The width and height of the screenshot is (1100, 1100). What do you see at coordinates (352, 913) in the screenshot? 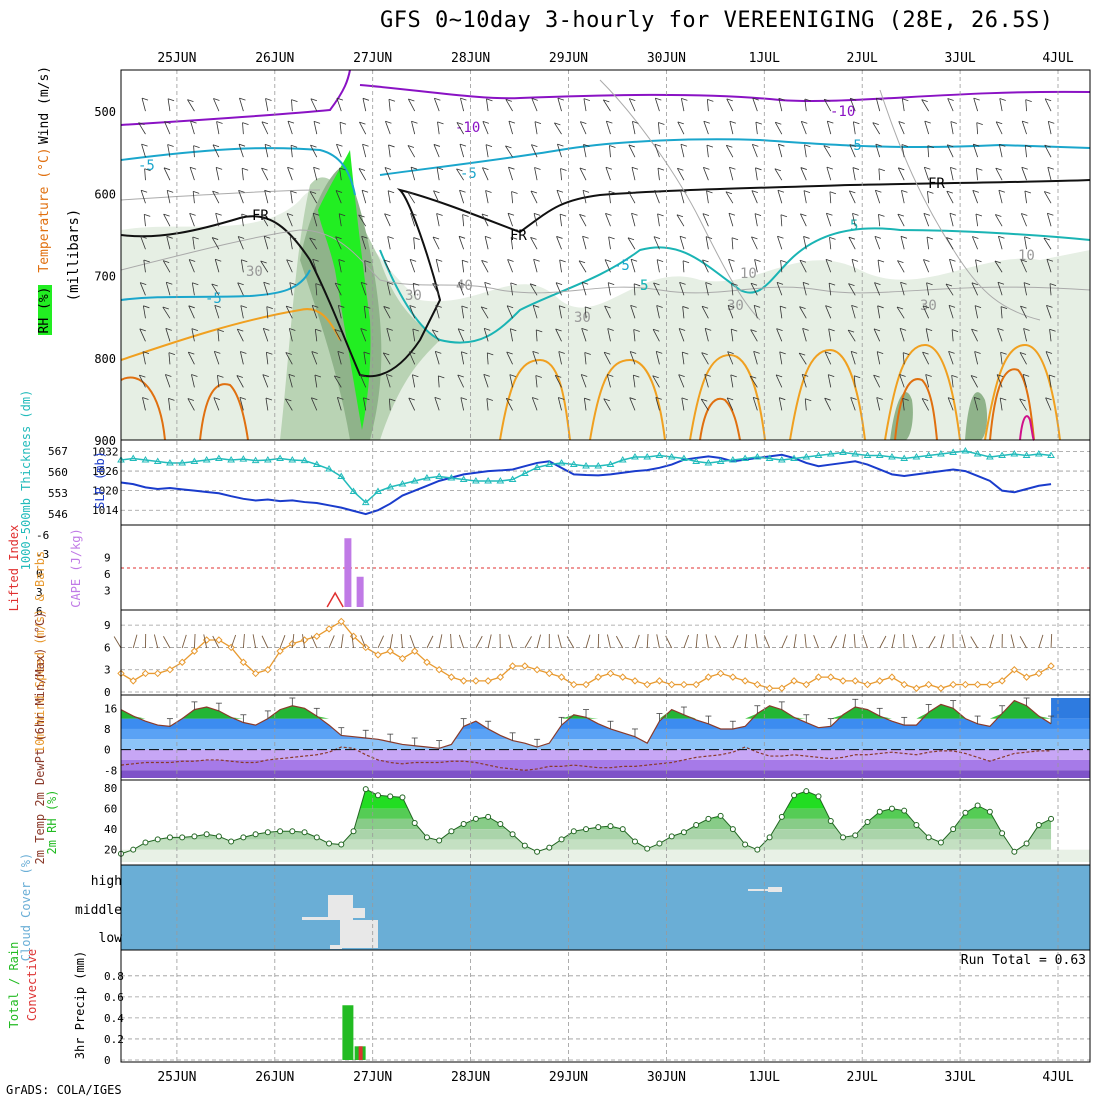
I see `cloud-block` at bounding box center [352, 913].